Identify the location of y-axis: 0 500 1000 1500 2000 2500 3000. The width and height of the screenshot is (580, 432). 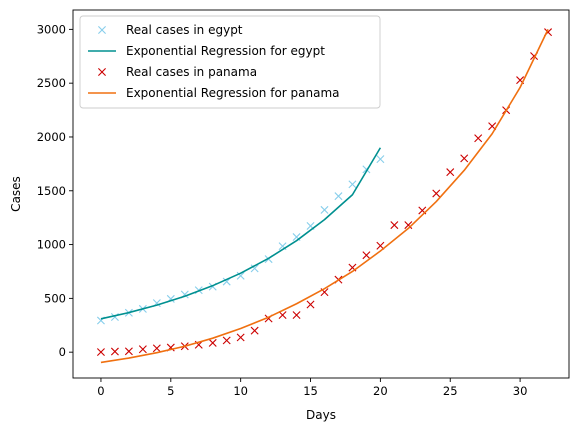
(55, 190).